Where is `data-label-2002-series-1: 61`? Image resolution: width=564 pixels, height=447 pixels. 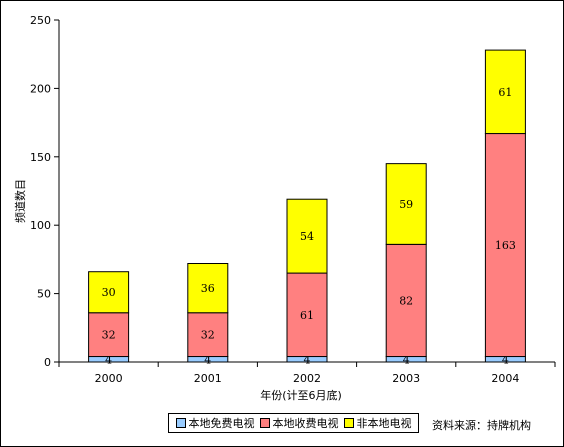 data-label-2002-series-1: 61 is located at coordinates (307, 315).